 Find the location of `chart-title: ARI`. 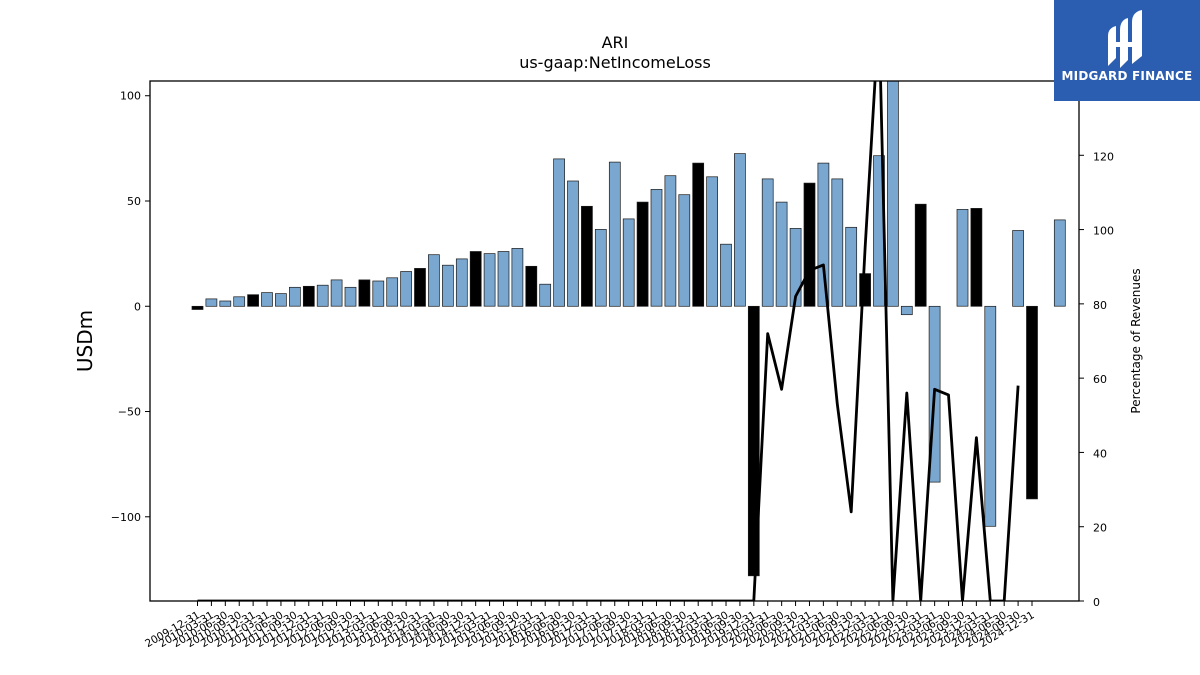

chart-title: ARI is located at coordinates (615, 42).